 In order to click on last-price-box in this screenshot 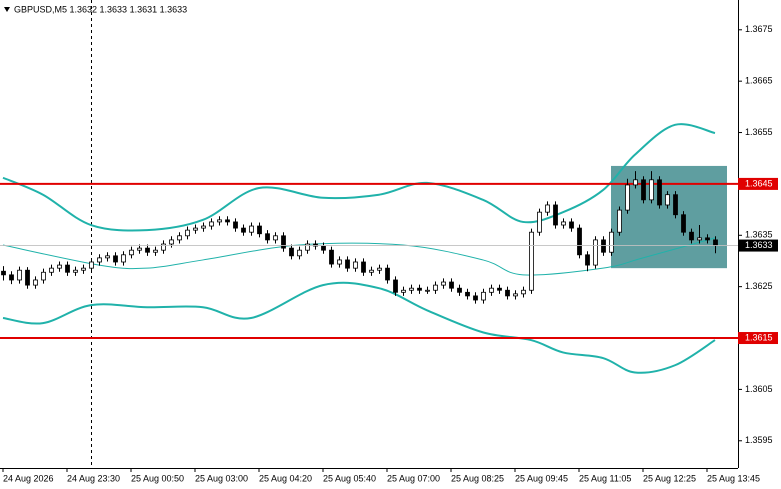, I will do `click(758, 245)`.